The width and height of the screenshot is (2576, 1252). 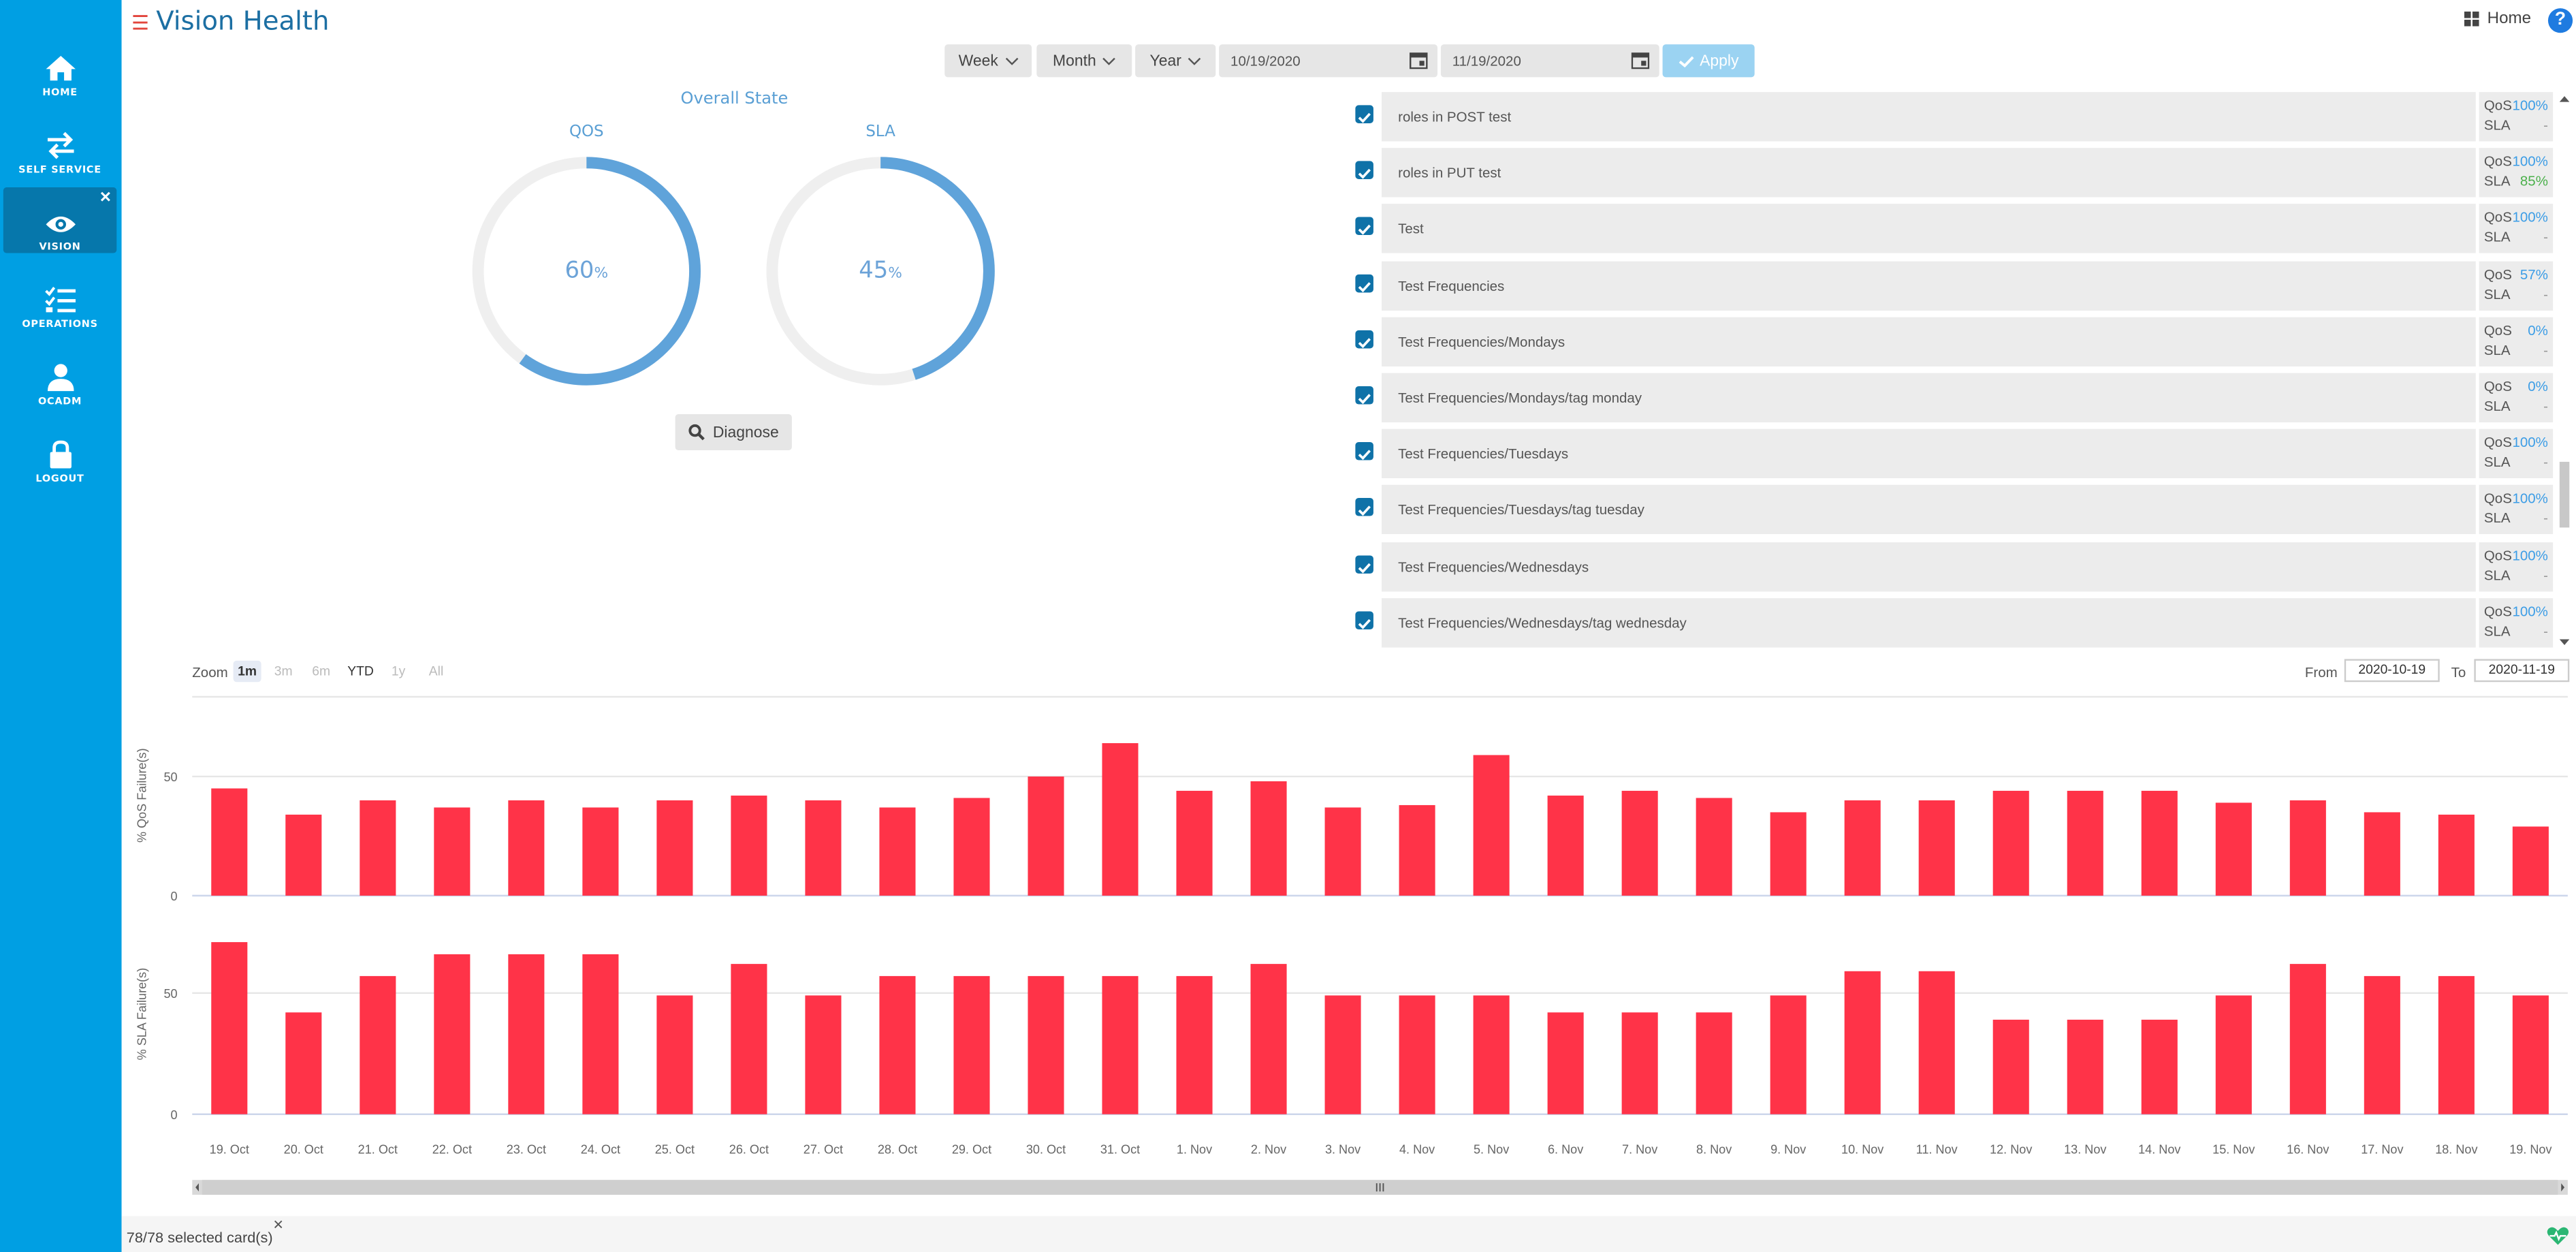 What do you see at coordinates (1481, 342) in the screenshot?
I see `card-name: Test Frequencies/Mondays` at bounding box center [1481, 342].